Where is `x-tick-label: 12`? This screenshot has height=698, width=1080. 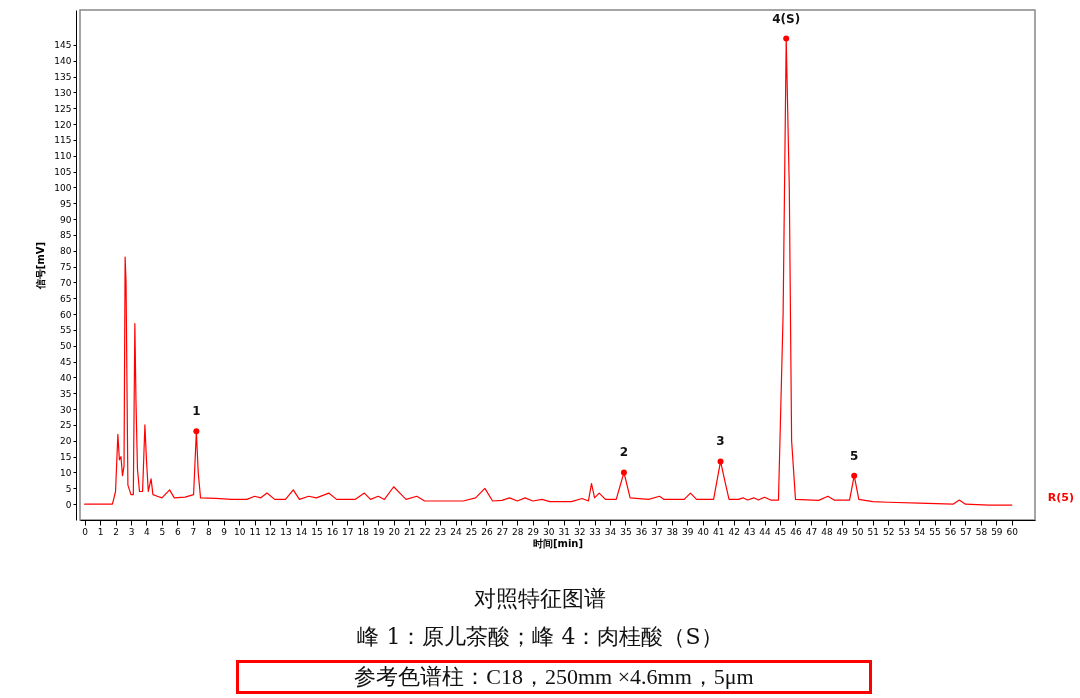
x-tick-label: 12 is located at coordinates (270, 531).